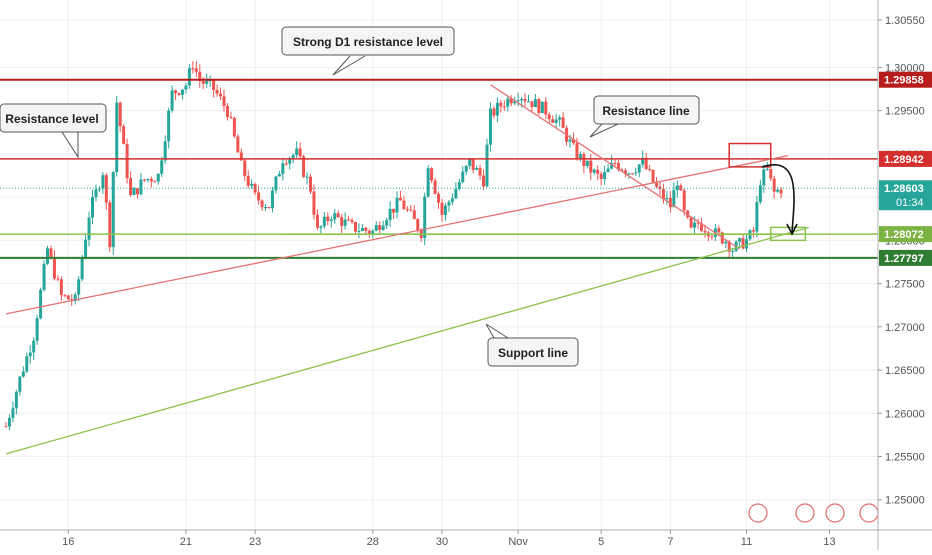 The height and width of the screenshot is (555, 932). What do you see at coordinates (904, 81) in the screenshot?
I see `price-level-tag-text: 1.29858` at bounding box center [904, 81].